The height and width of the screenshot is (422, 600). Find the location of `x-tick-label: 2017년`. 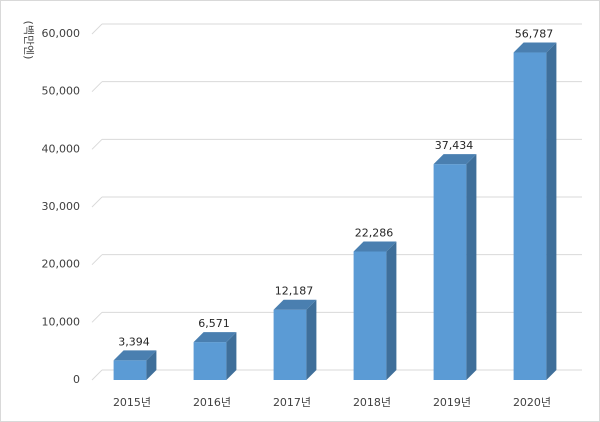

x-tick-label: 2017년 is located at coordinates (292, 402).